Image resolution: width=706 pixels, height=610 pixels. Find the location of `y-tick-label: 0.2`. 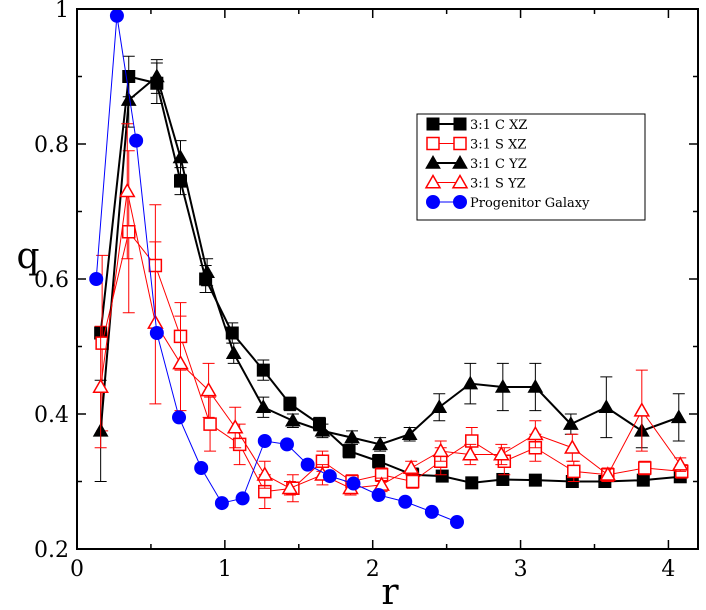

y-tick-label: 0.2 is located at coordinates (51, 550).